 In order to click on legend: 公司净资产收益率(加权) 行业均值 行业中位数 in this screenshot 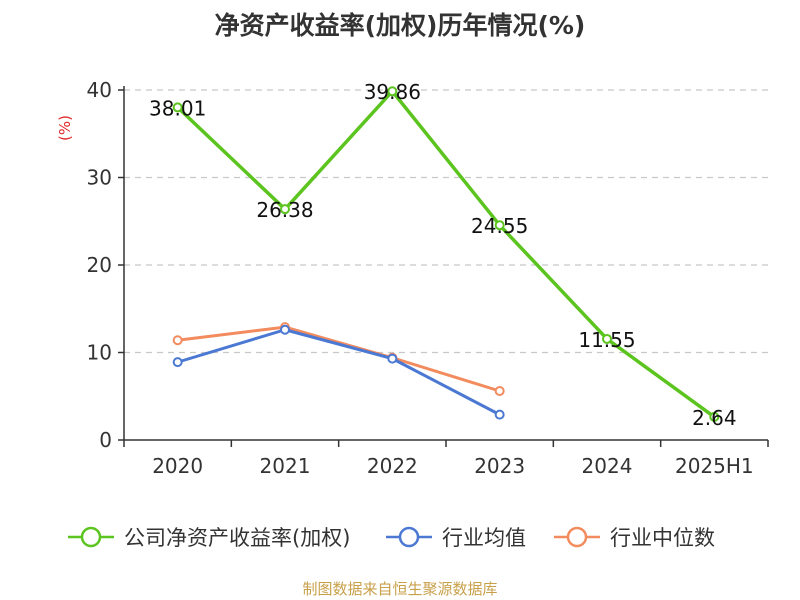, I will do `click(391, 538)`.